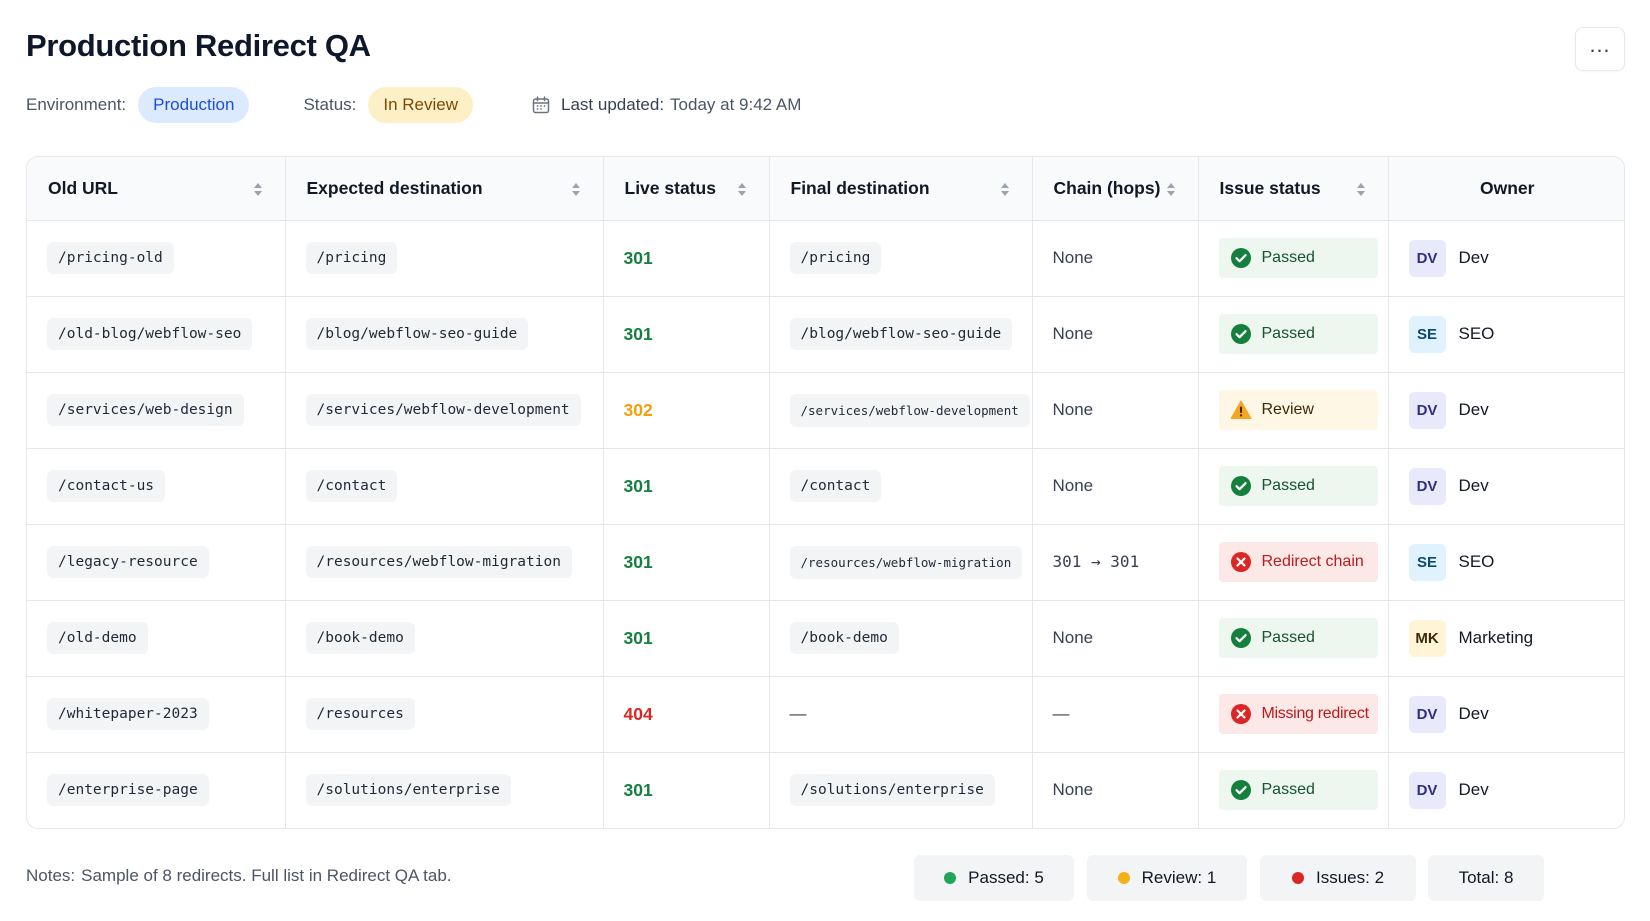 The width and height of the screenshot is (1650, 921). Describe the element at coordinates (351, 486) in the screenshot. I see `expected-destination-chip: /contact` at that location.